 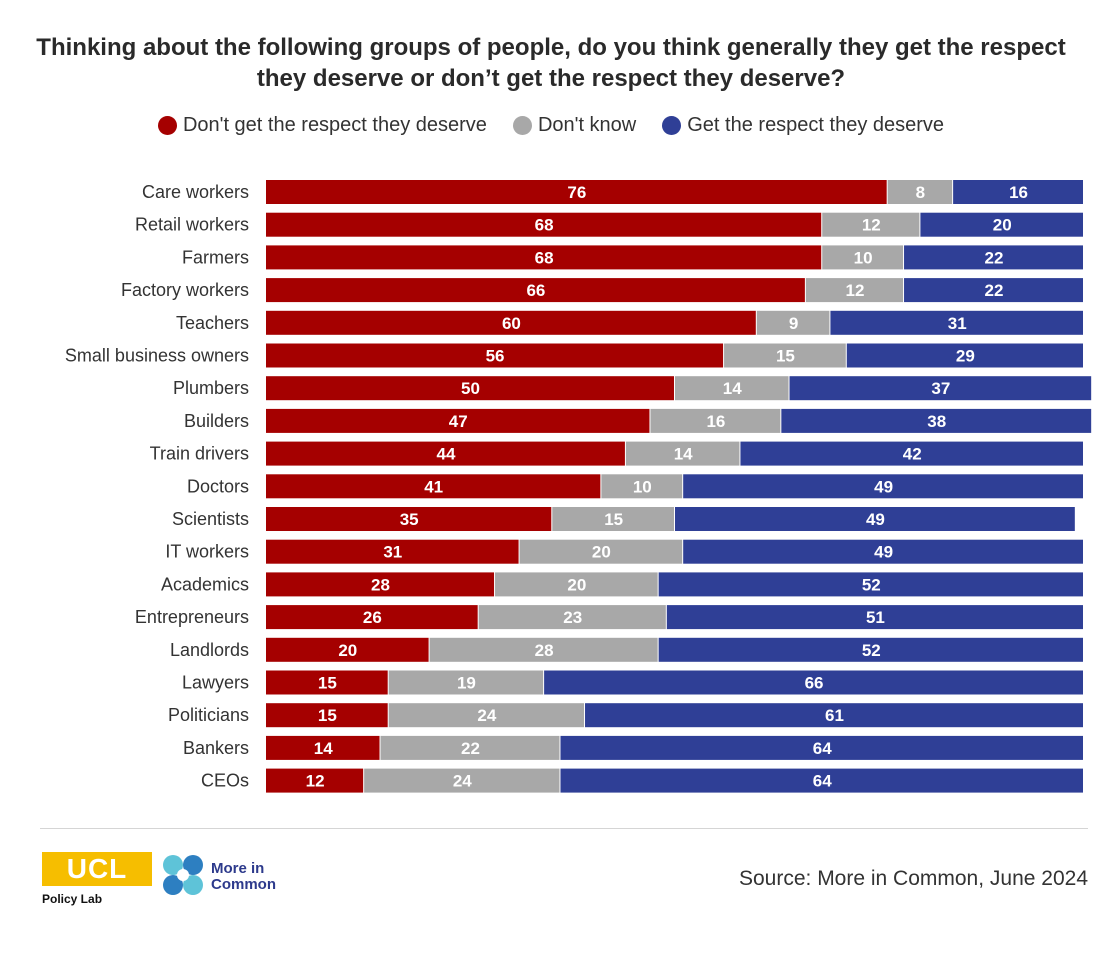 I want to click on data-label-teachers-get-respect: 31, so click(x=957, y=323).